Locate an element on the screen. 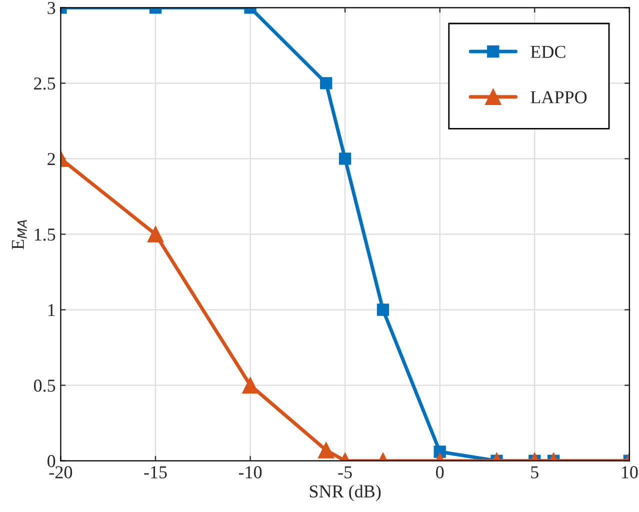 The height and width of the screenshot is (512, 639). x-tick-label: -15 is located at coordinates (155, 472).